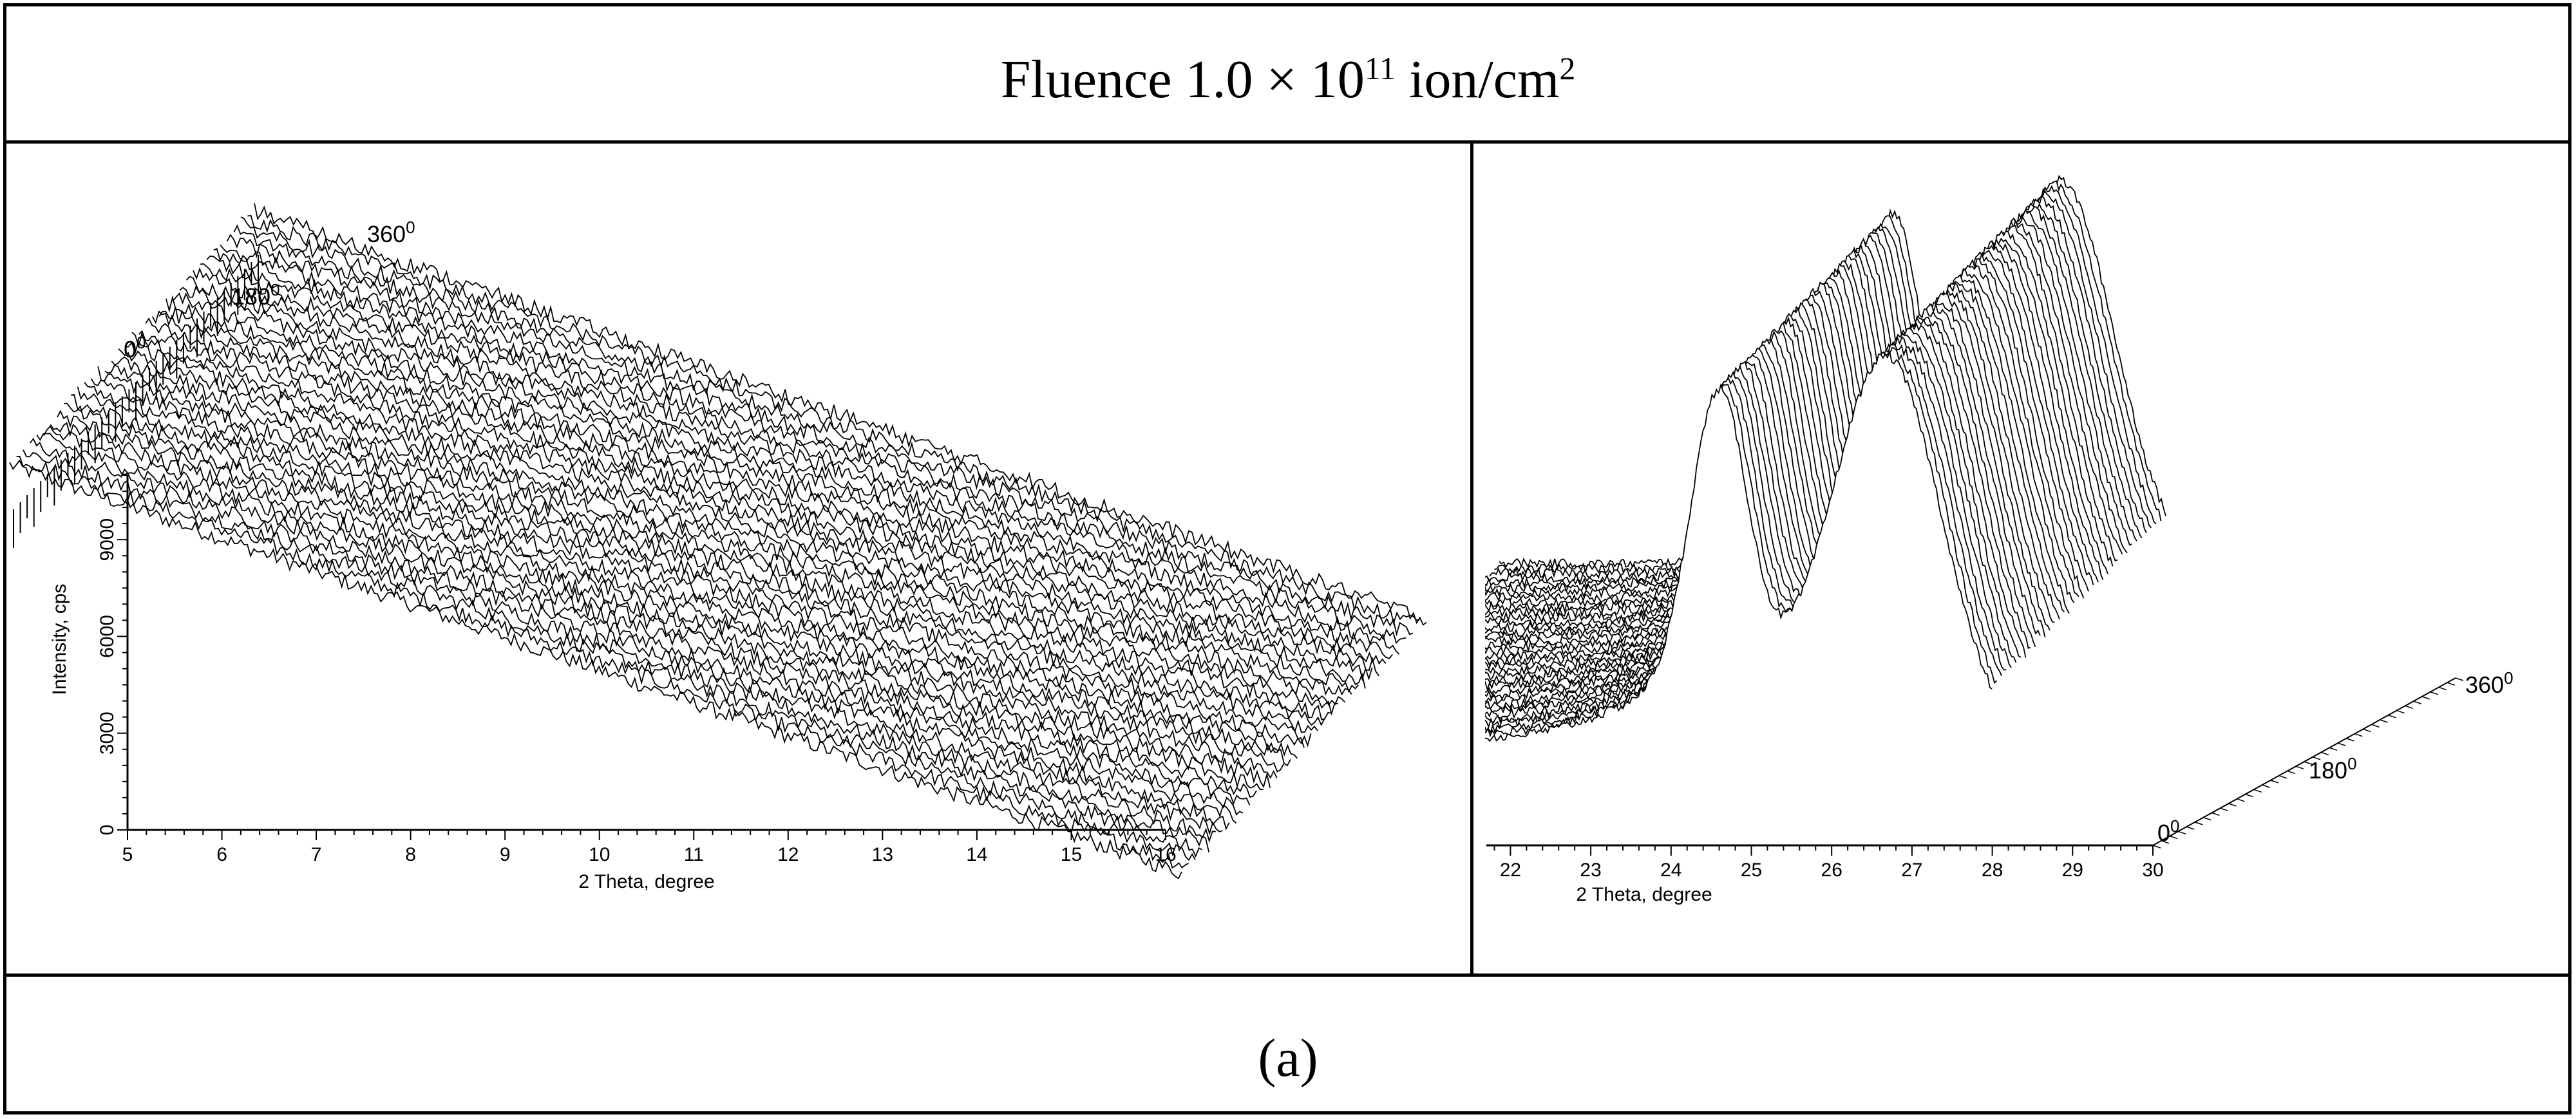 Image resolution: width=2576 pixels, height=1119 pixels. I want to click on panel-divider, so click(1471, 558).